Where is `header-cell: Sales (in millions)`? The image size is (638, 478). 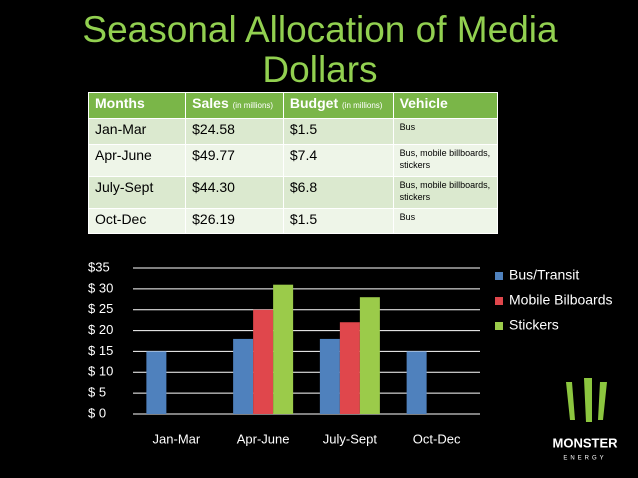 header-cell: Sales (in millions) is located at coordinates (234, 105).